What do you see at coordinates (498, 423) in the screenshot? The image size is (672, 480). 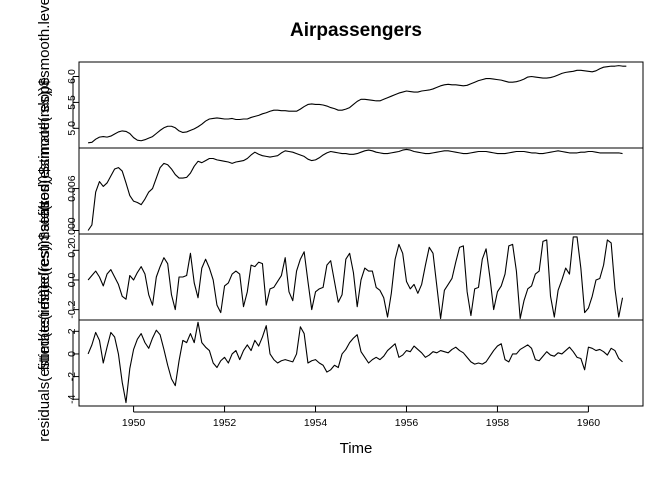 I see `x-tick-label: 1958` at bounding box center [498, 423].